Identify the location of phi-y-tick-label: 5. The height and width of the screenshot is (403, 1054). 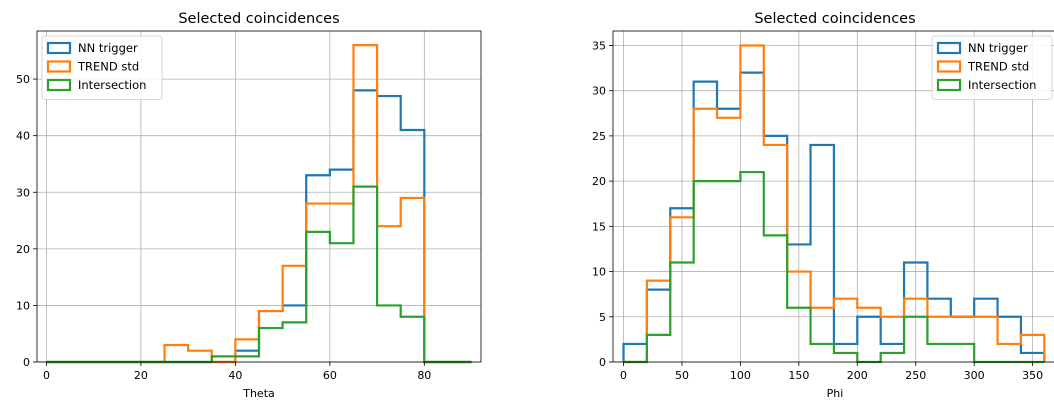
(602, 317).